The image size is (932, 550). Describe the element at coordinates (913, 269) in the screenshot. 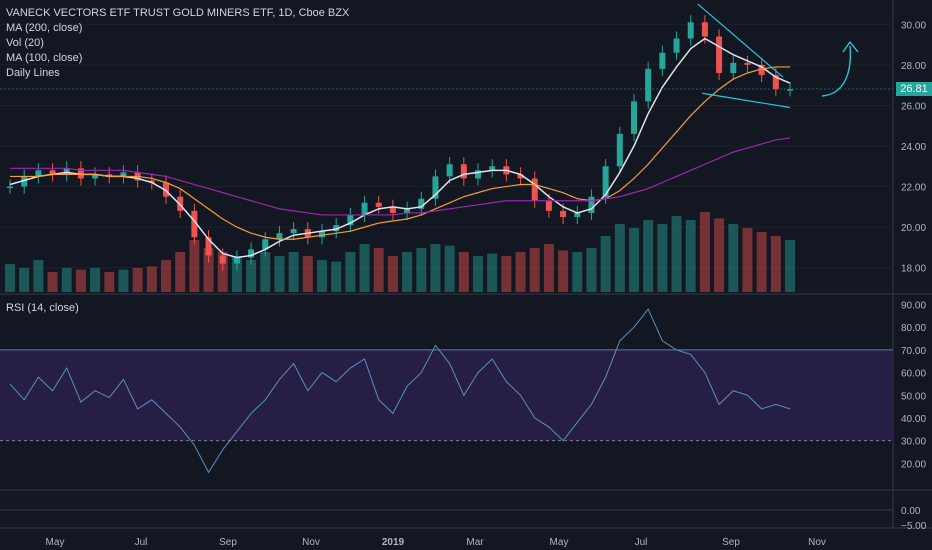

I see `y-tick-label: 18.00` at that location.